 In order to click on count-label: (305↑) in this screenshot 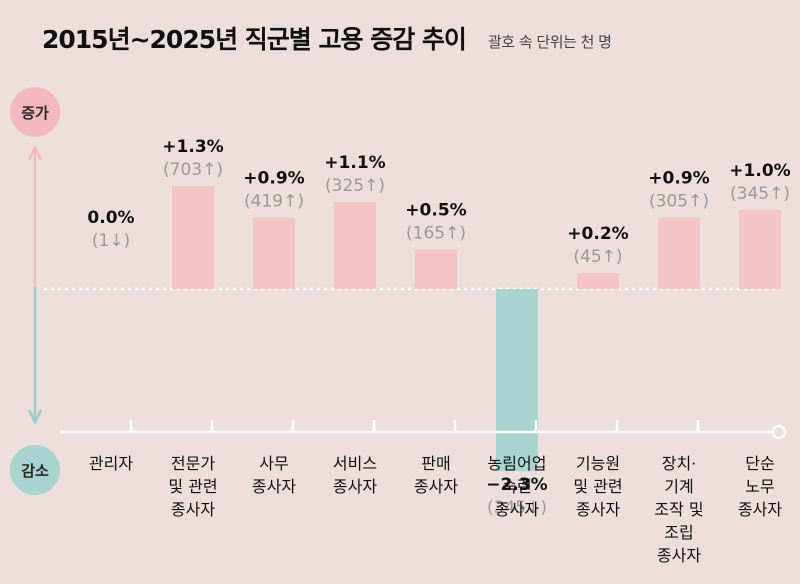, I will do `click(679, 202)`.